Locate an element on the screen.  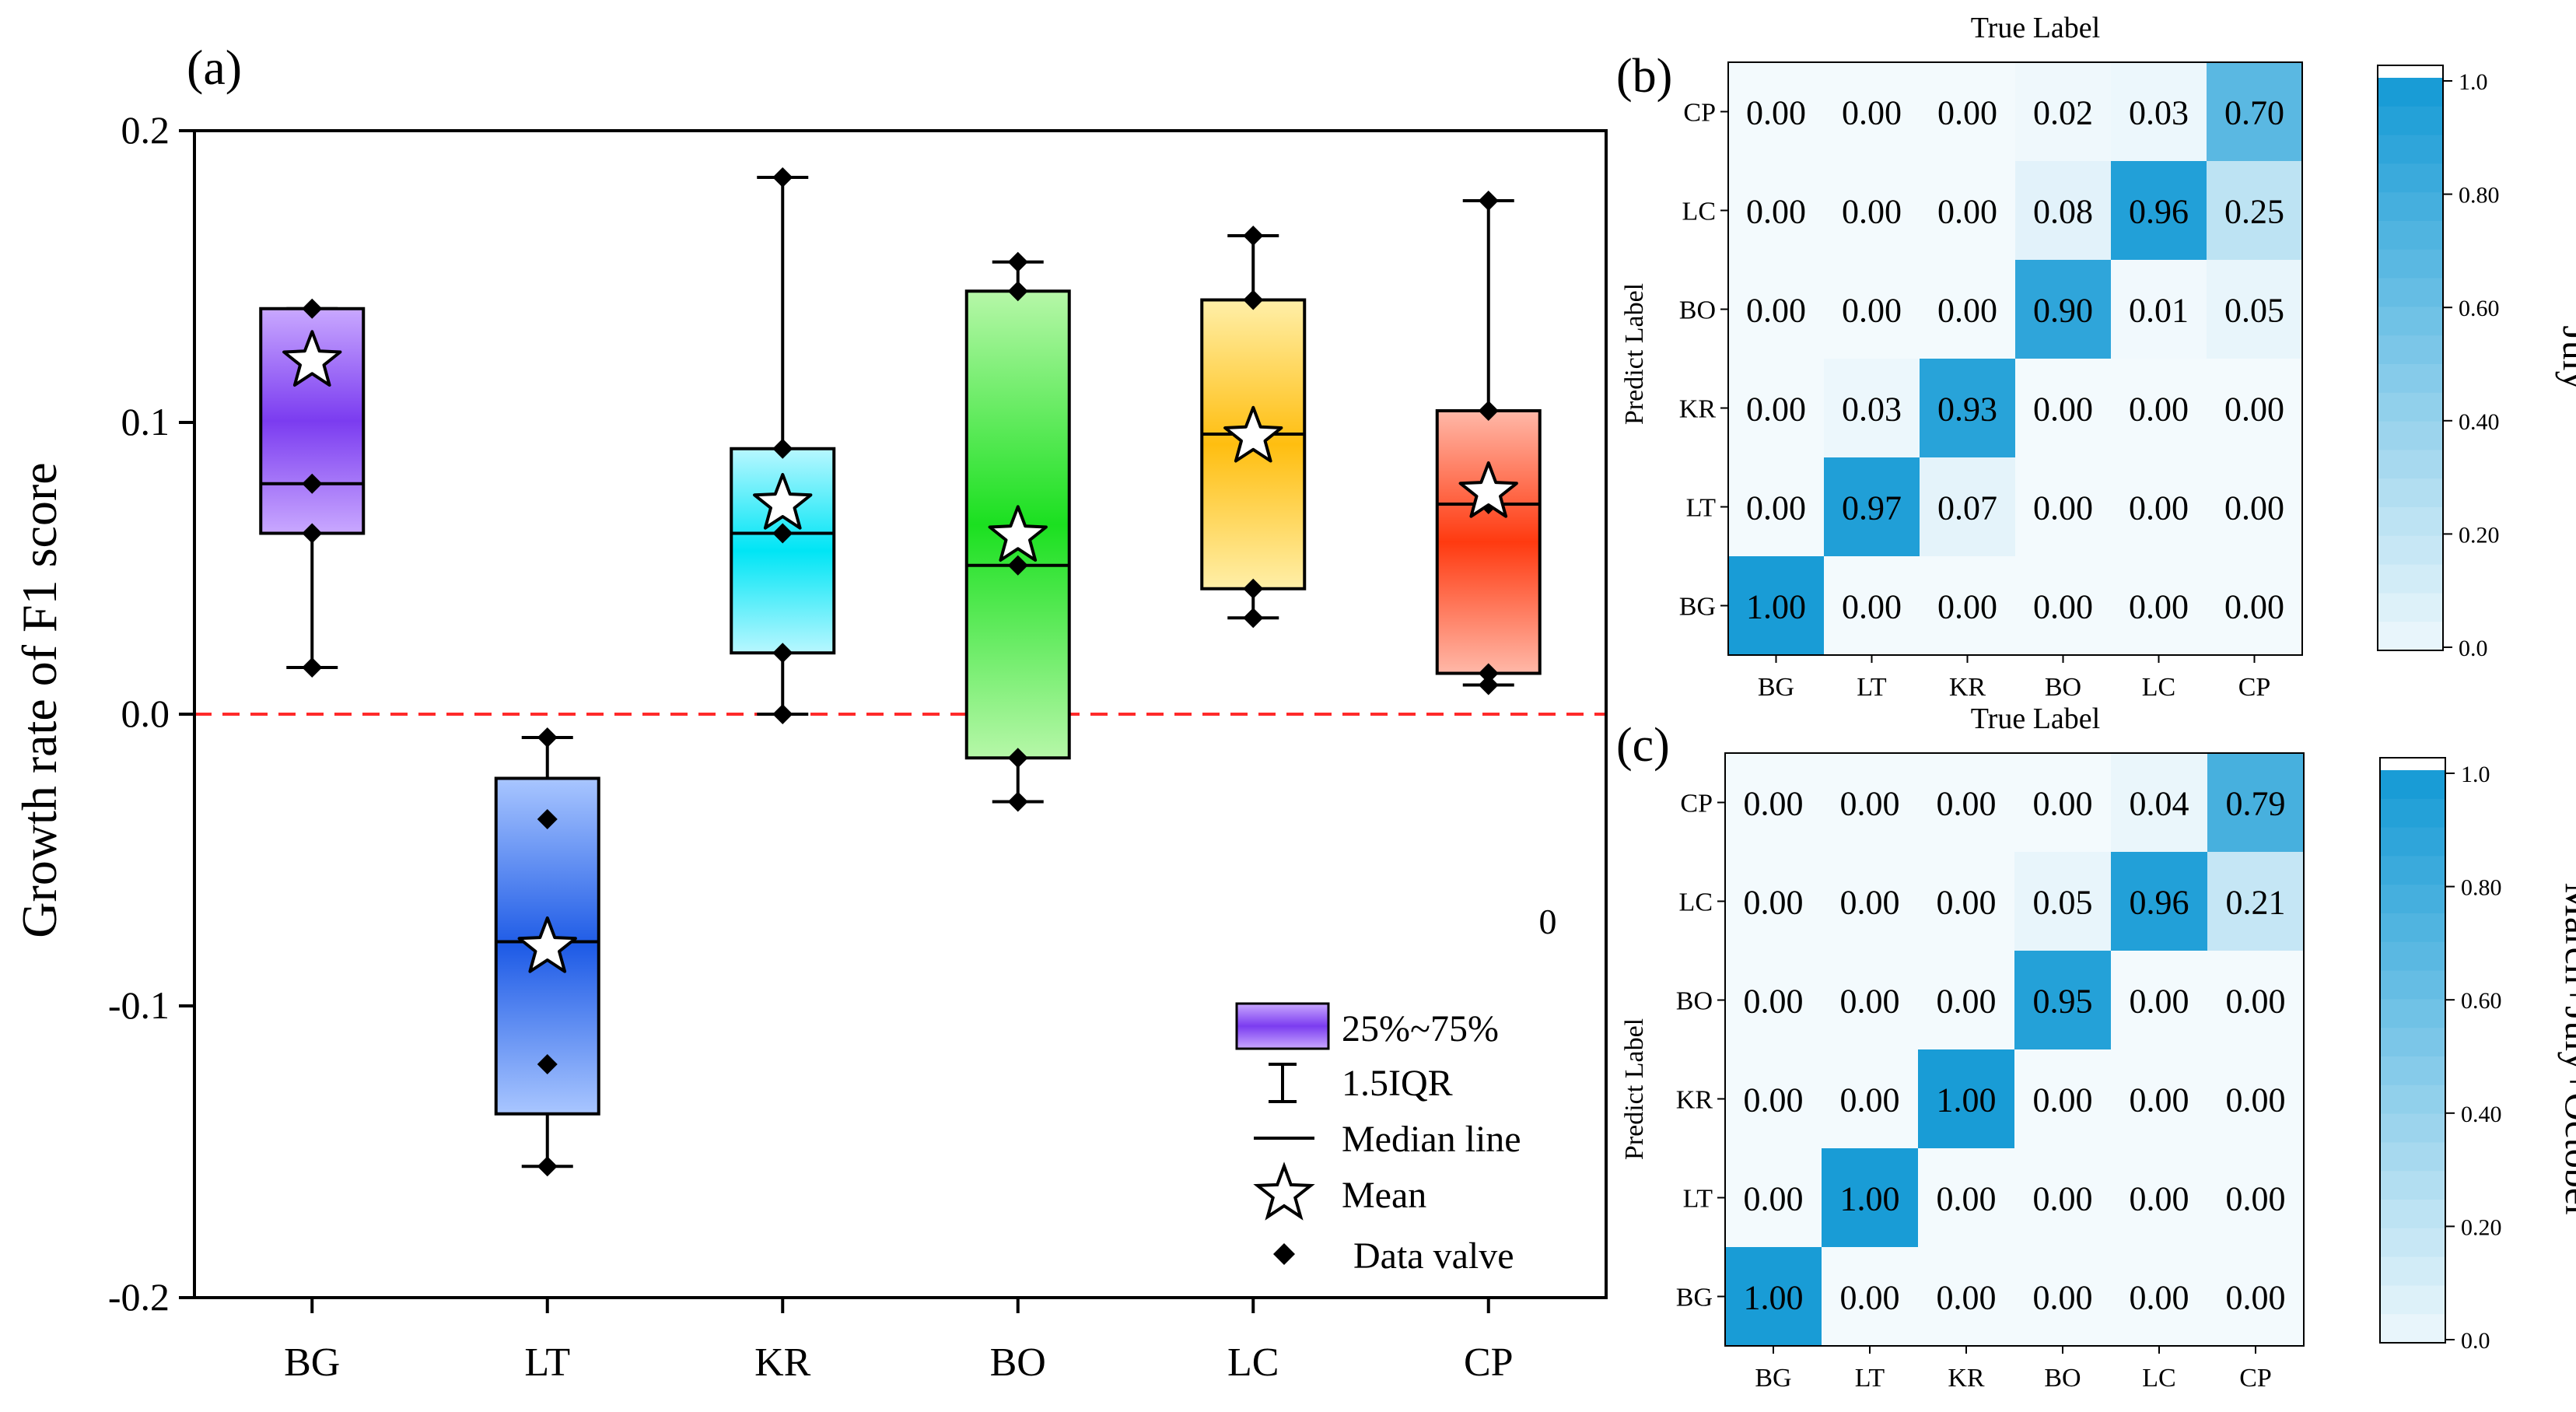
legend-label-data: Data valve is located at coordinates (1433, 1256).